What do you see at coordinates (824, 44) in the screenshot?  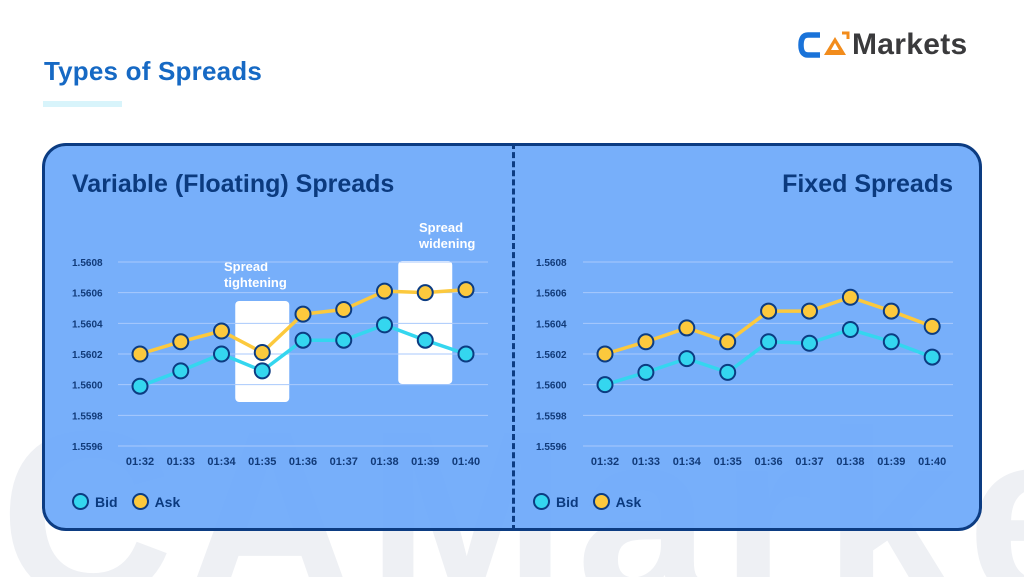 I see `ca-logo-mark-icon` at bounding box center [824, 44].